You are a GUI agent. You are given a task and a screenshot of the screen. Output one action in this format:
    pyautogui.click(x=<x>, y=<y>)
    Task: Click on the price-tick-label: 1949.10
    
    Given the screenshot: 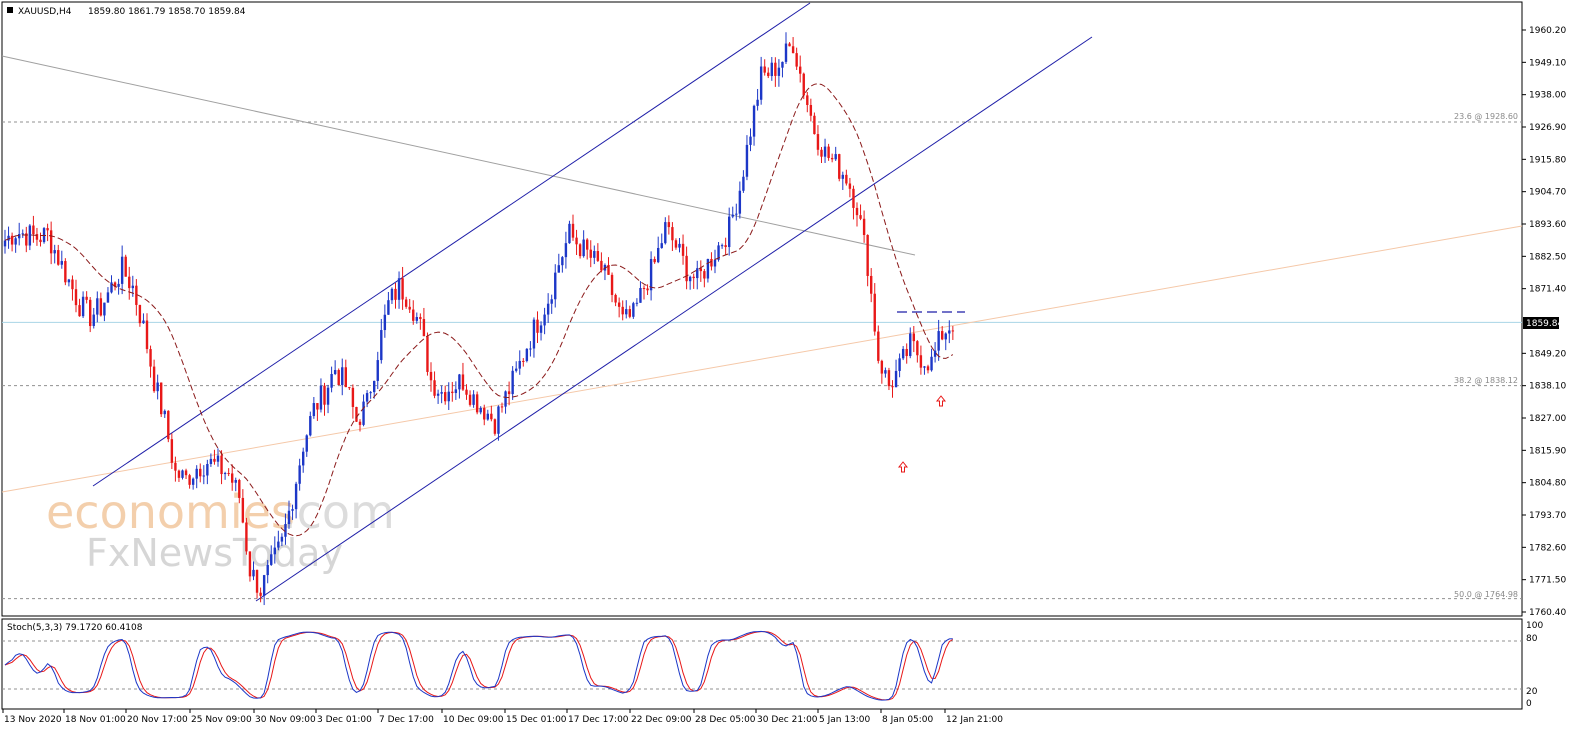 What is the action you would take?
    pyautogui.click(x=1547, y=63)
    